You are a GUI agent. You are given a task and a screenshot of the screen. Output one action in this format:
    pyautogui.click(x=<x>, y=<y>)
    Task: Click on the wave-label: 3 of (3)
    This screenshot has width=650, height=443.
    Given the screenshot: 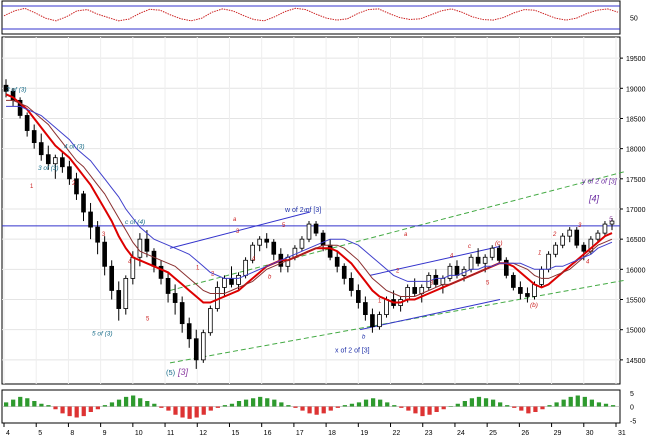 What is the action you would take?
    pyautogui.click(x=16, y=89)
    